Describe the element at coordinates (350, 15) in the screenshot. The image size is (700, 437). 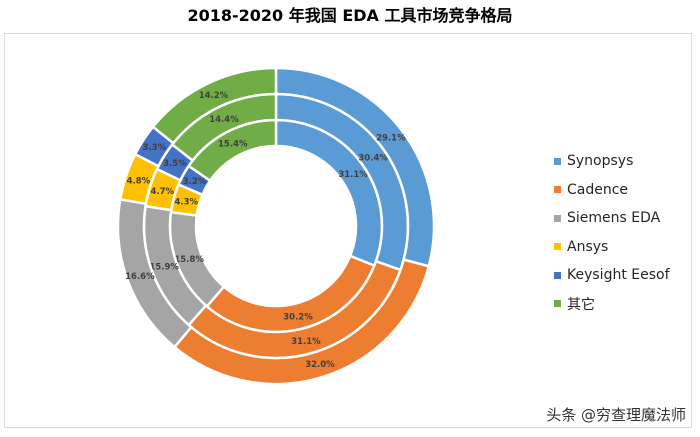
I see `chart-title: 2018-2020 年我国 EDA 工具市场竞争格局` at that location.